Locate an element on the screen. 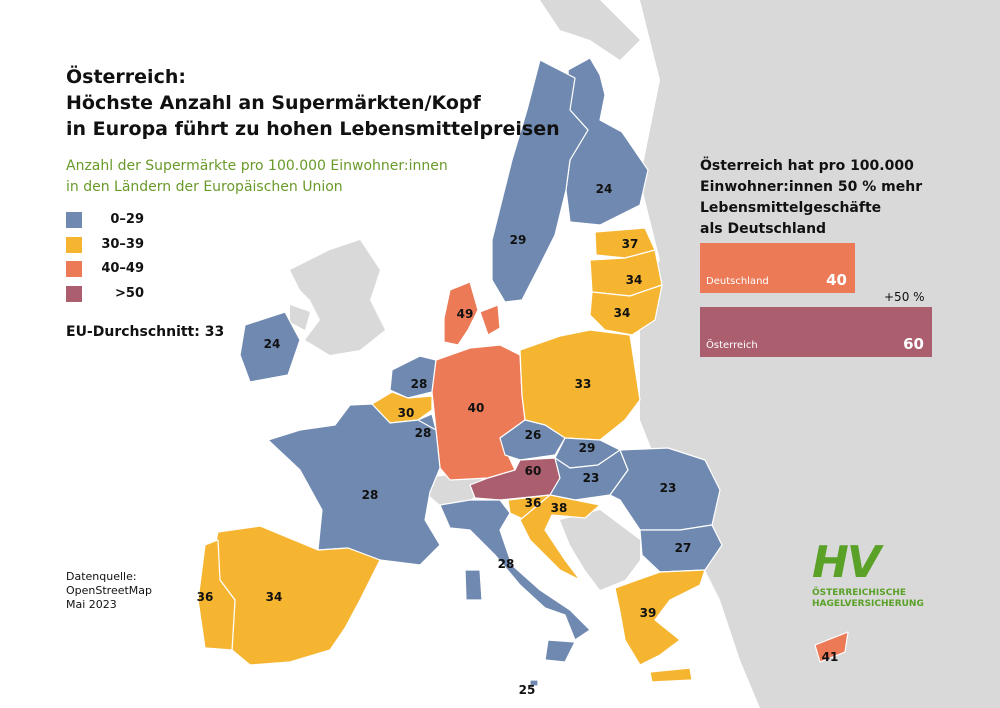 Image resolution: width=1000 pixels, height=708 pixels. country-poland is located at coordinates (580, 385).